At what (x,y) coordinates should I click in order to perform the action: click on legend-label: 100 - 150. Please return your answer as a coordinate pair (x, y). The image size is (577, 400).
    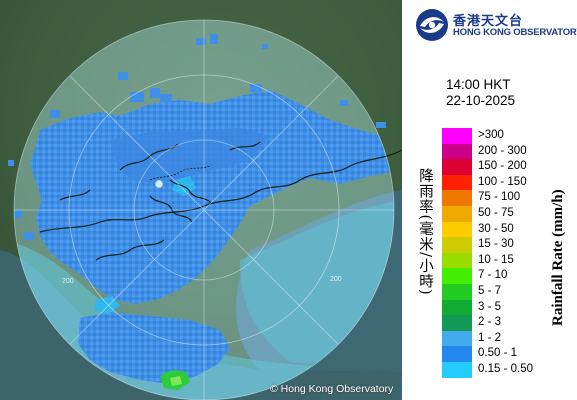
    Looking at the image, I should click on (502, 181).